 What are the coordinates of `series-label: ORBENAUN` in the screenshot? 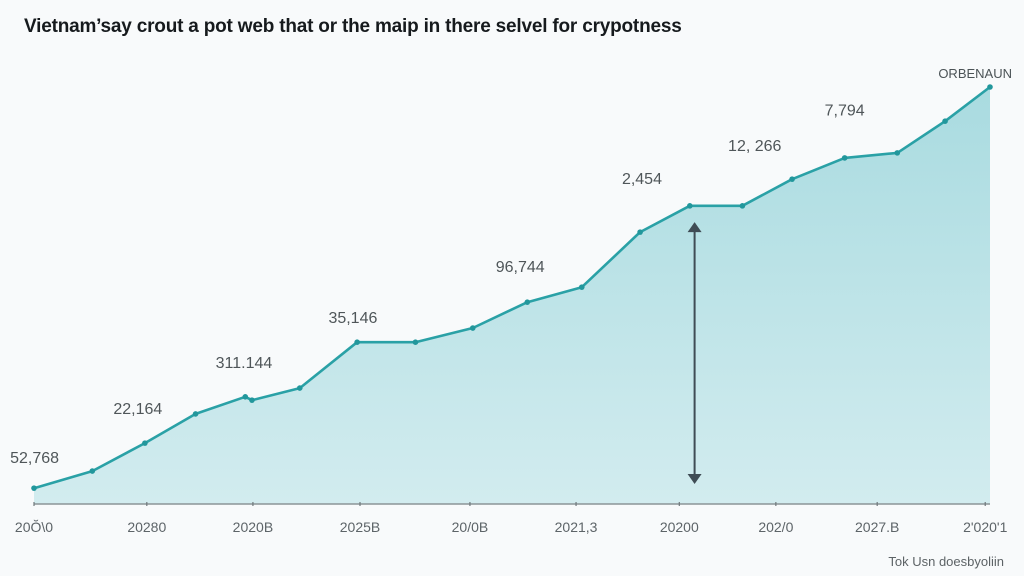 It's located at (975, 73).